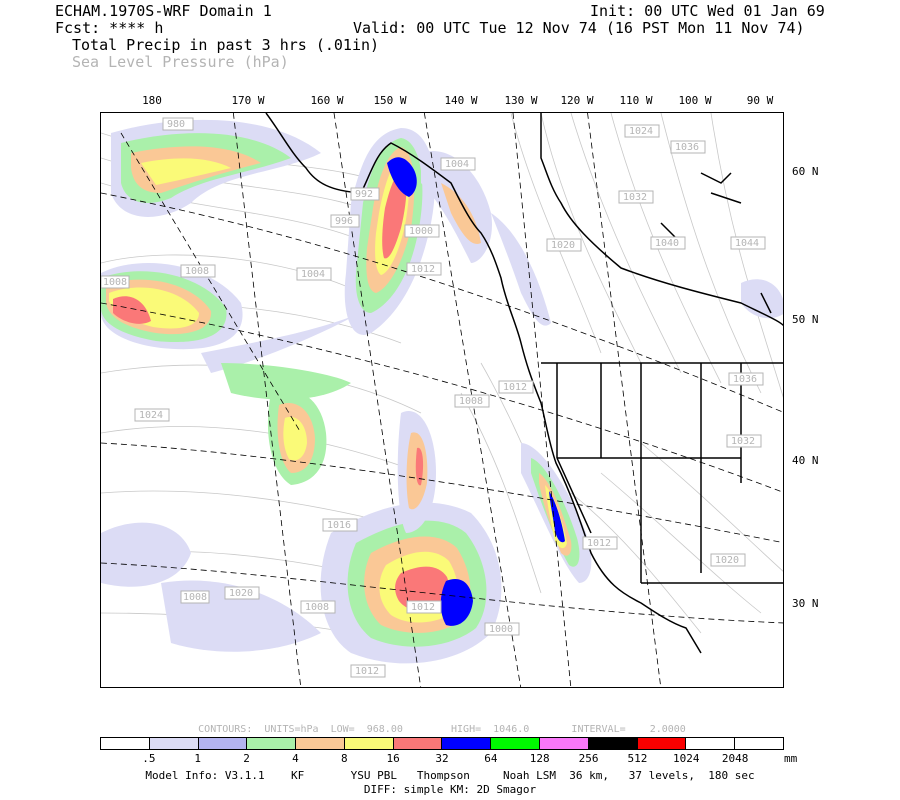 This screenshot has height=800, width=900. What do you see at coordinates (539, 758) in the screenshot?
I see `colorbar-label: 128` at bounding box center [539, 758].